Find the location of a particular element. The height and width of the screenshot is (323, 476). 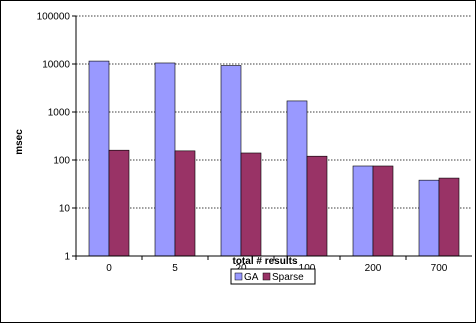

x-tick-label: 5 is located at coordinates (175, 268).